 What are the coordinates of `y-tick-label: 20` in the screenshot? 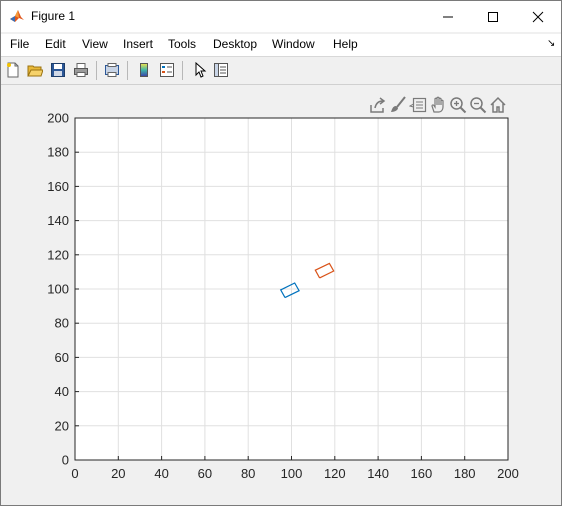 It's located at (62, 425).